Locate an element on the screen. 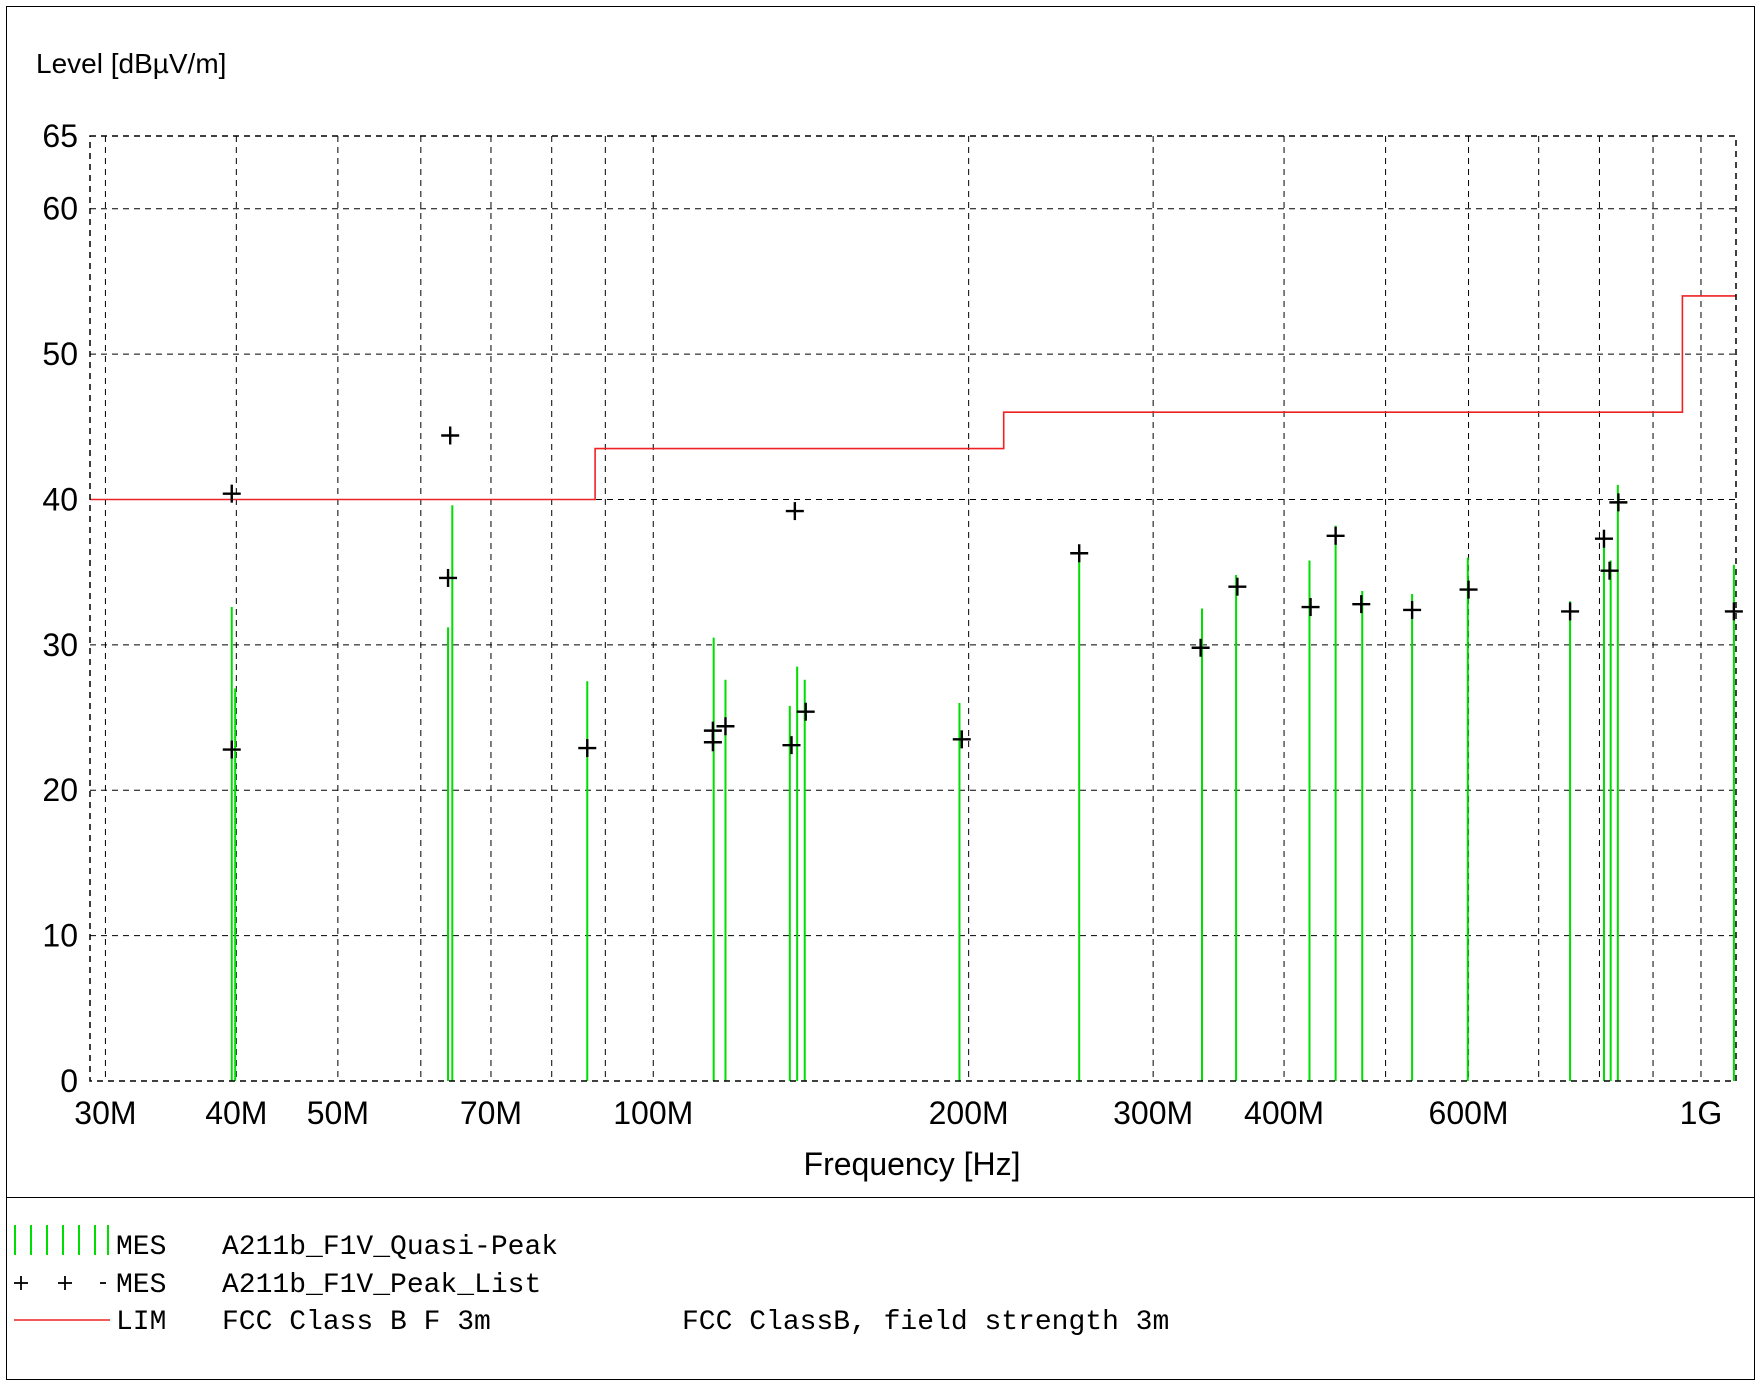 The height and width of the screenshot is (1387, 1762). x-tick-label: 300M is located at coordinates (1153, 1113).